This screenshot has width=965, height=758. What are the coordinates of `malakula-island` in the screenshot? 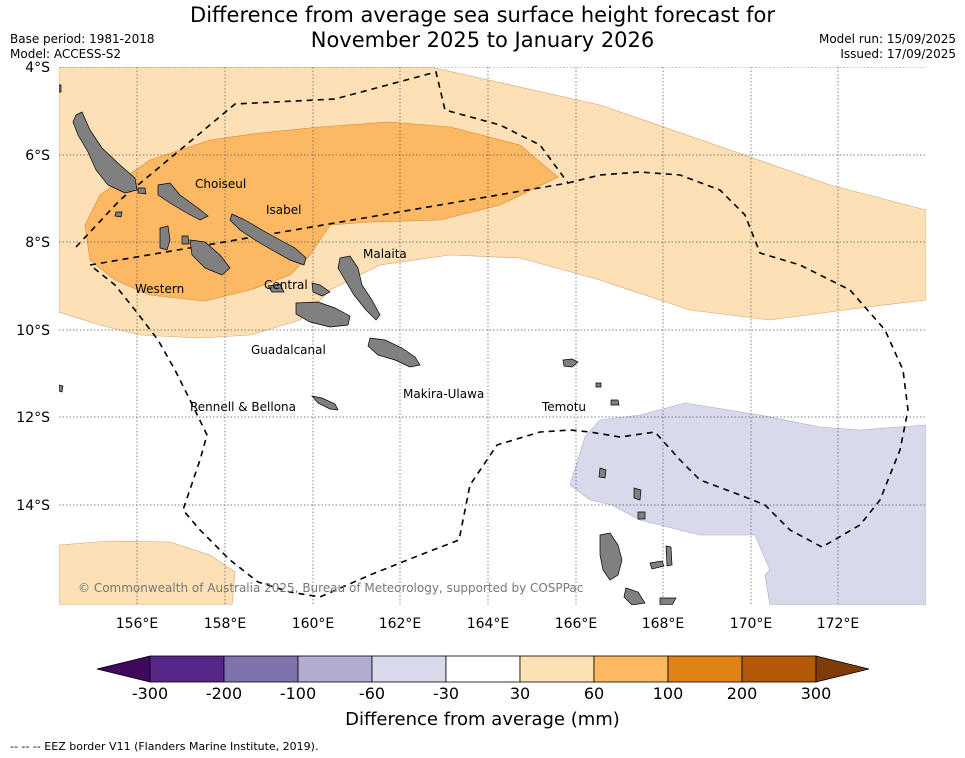 It's located at (634, 596).